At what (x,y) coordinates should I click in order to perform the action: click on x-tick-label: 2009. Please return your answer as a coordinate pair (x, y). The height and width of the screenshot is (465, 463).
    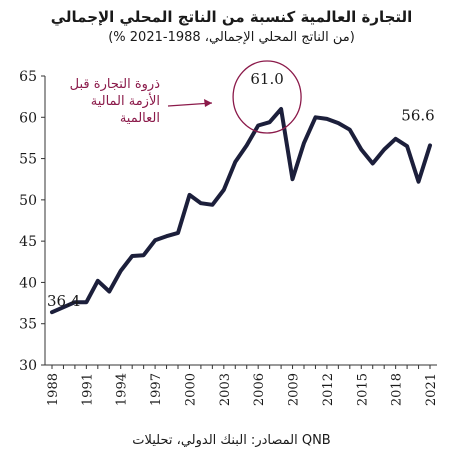
    Looking at the image, I should click on (294, 389).